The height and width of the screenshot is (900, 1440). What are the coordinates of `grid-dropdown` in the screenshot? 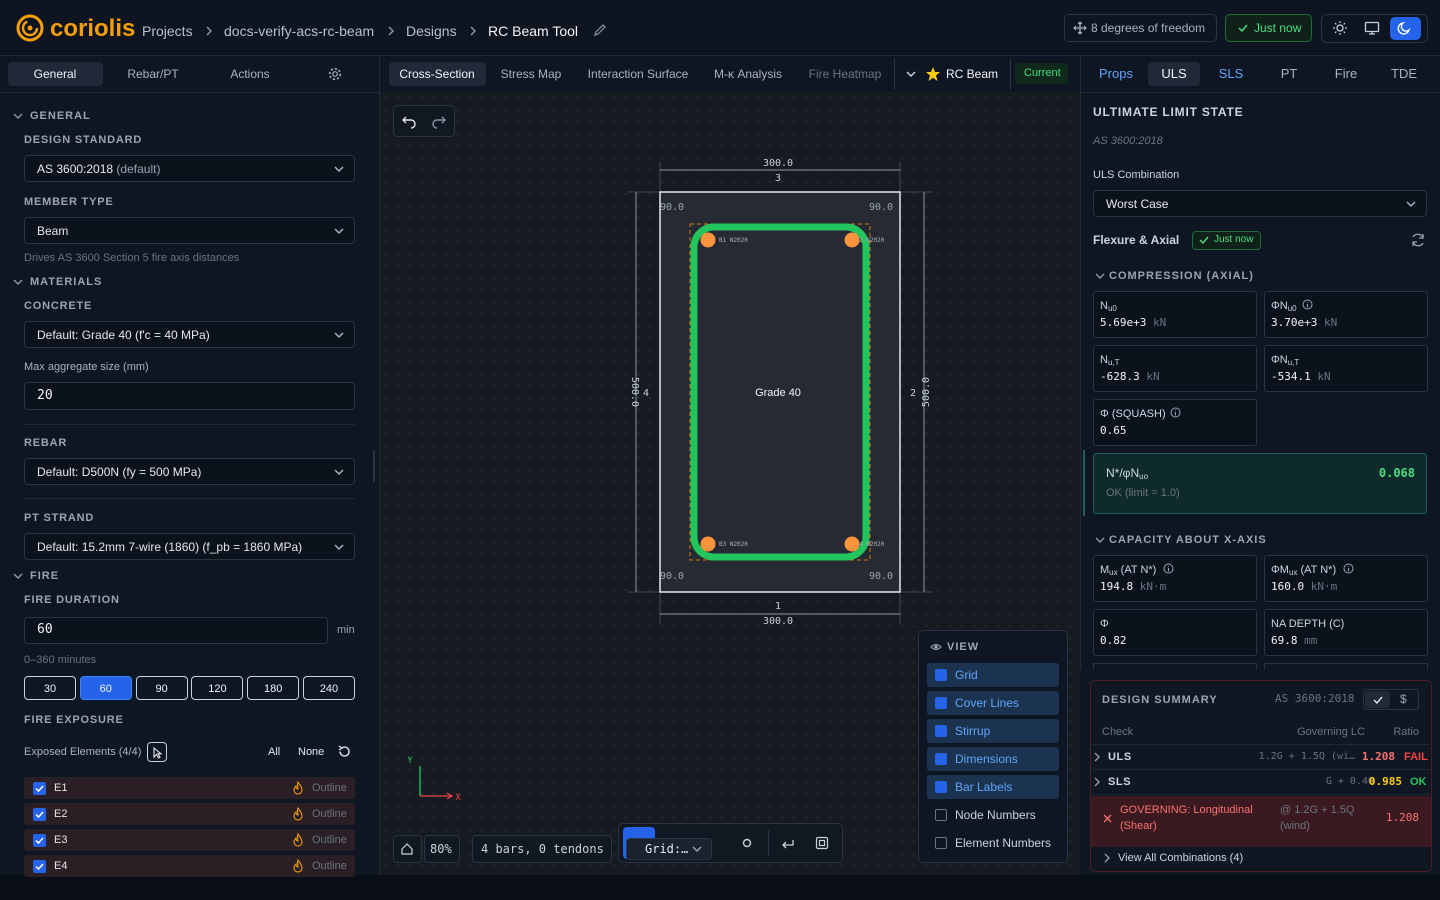 It's located at (669, 849).